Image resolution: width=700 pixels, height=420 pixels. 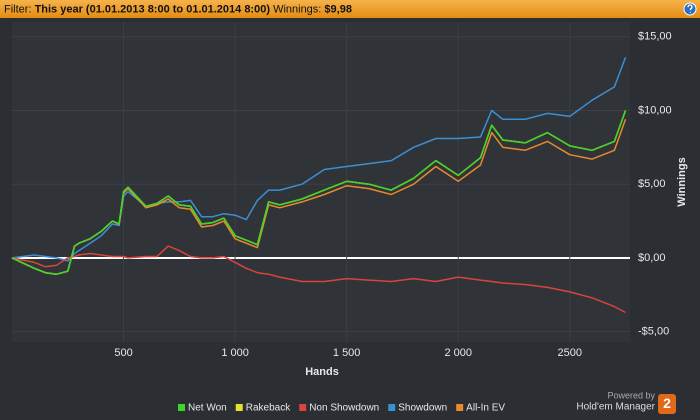 I want to click on y-tick-label: -$5,00, so click(x=653, y=332).